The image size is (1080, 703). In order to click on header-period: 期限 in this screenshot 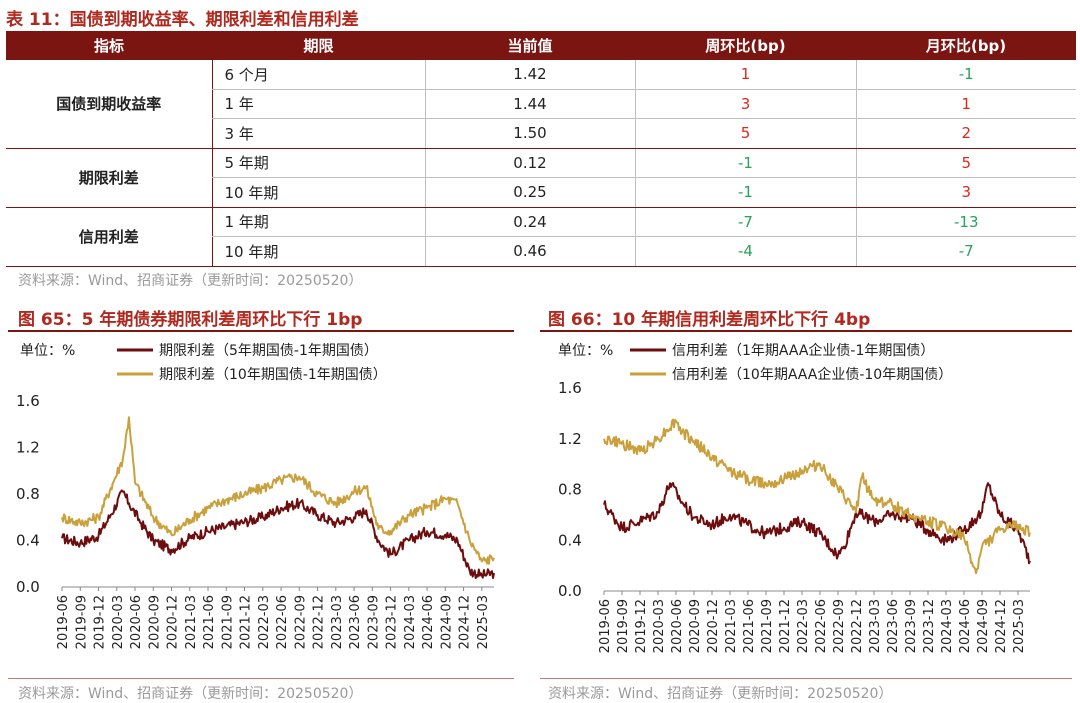, I will do `click(318, 45)`.